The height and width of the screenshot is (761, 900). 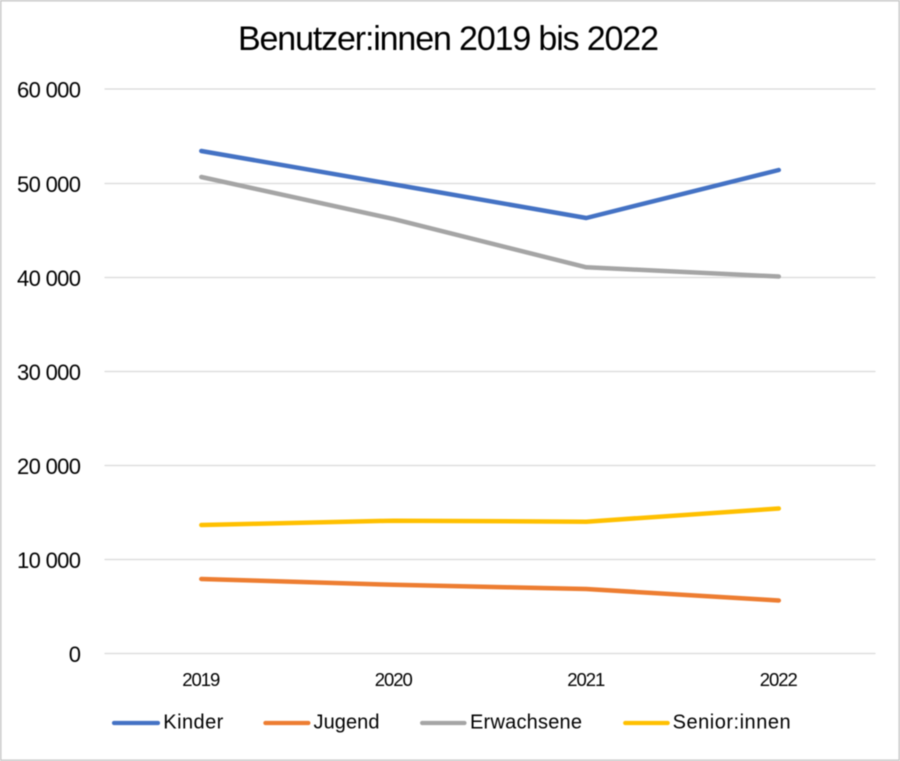 What do you see at coordinates (394, 679) in the screenshot?
I see `svg-text: 2020` at bounding box center [394, 679].